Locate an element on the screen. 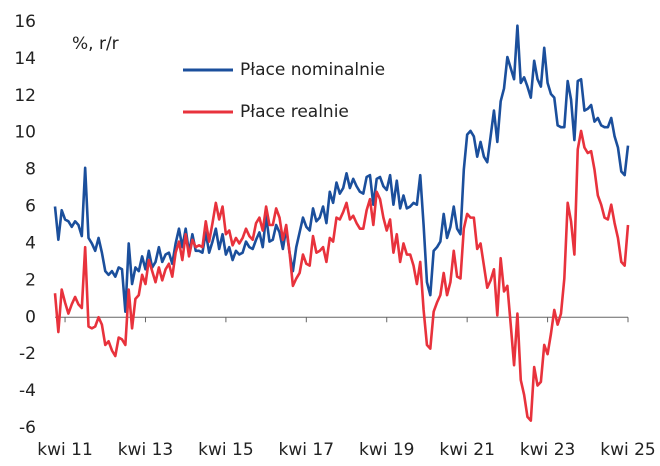 The image size is (660, 466). x-tick-label: kwi 21 is located at coordinates (467, 450).